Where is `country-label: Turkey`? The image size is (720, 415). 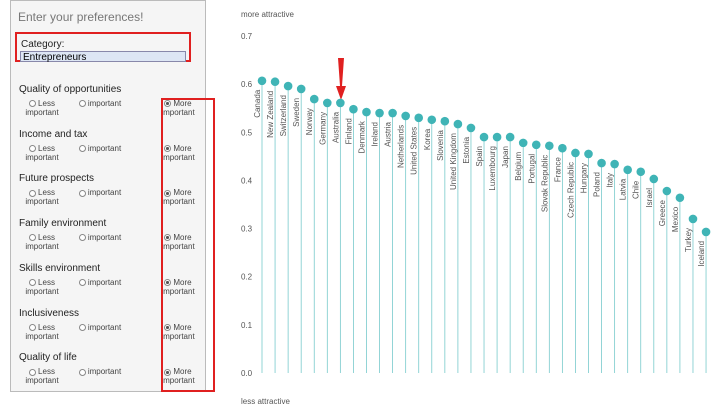
country-label: Turkey is located at coordinates (688, 240).